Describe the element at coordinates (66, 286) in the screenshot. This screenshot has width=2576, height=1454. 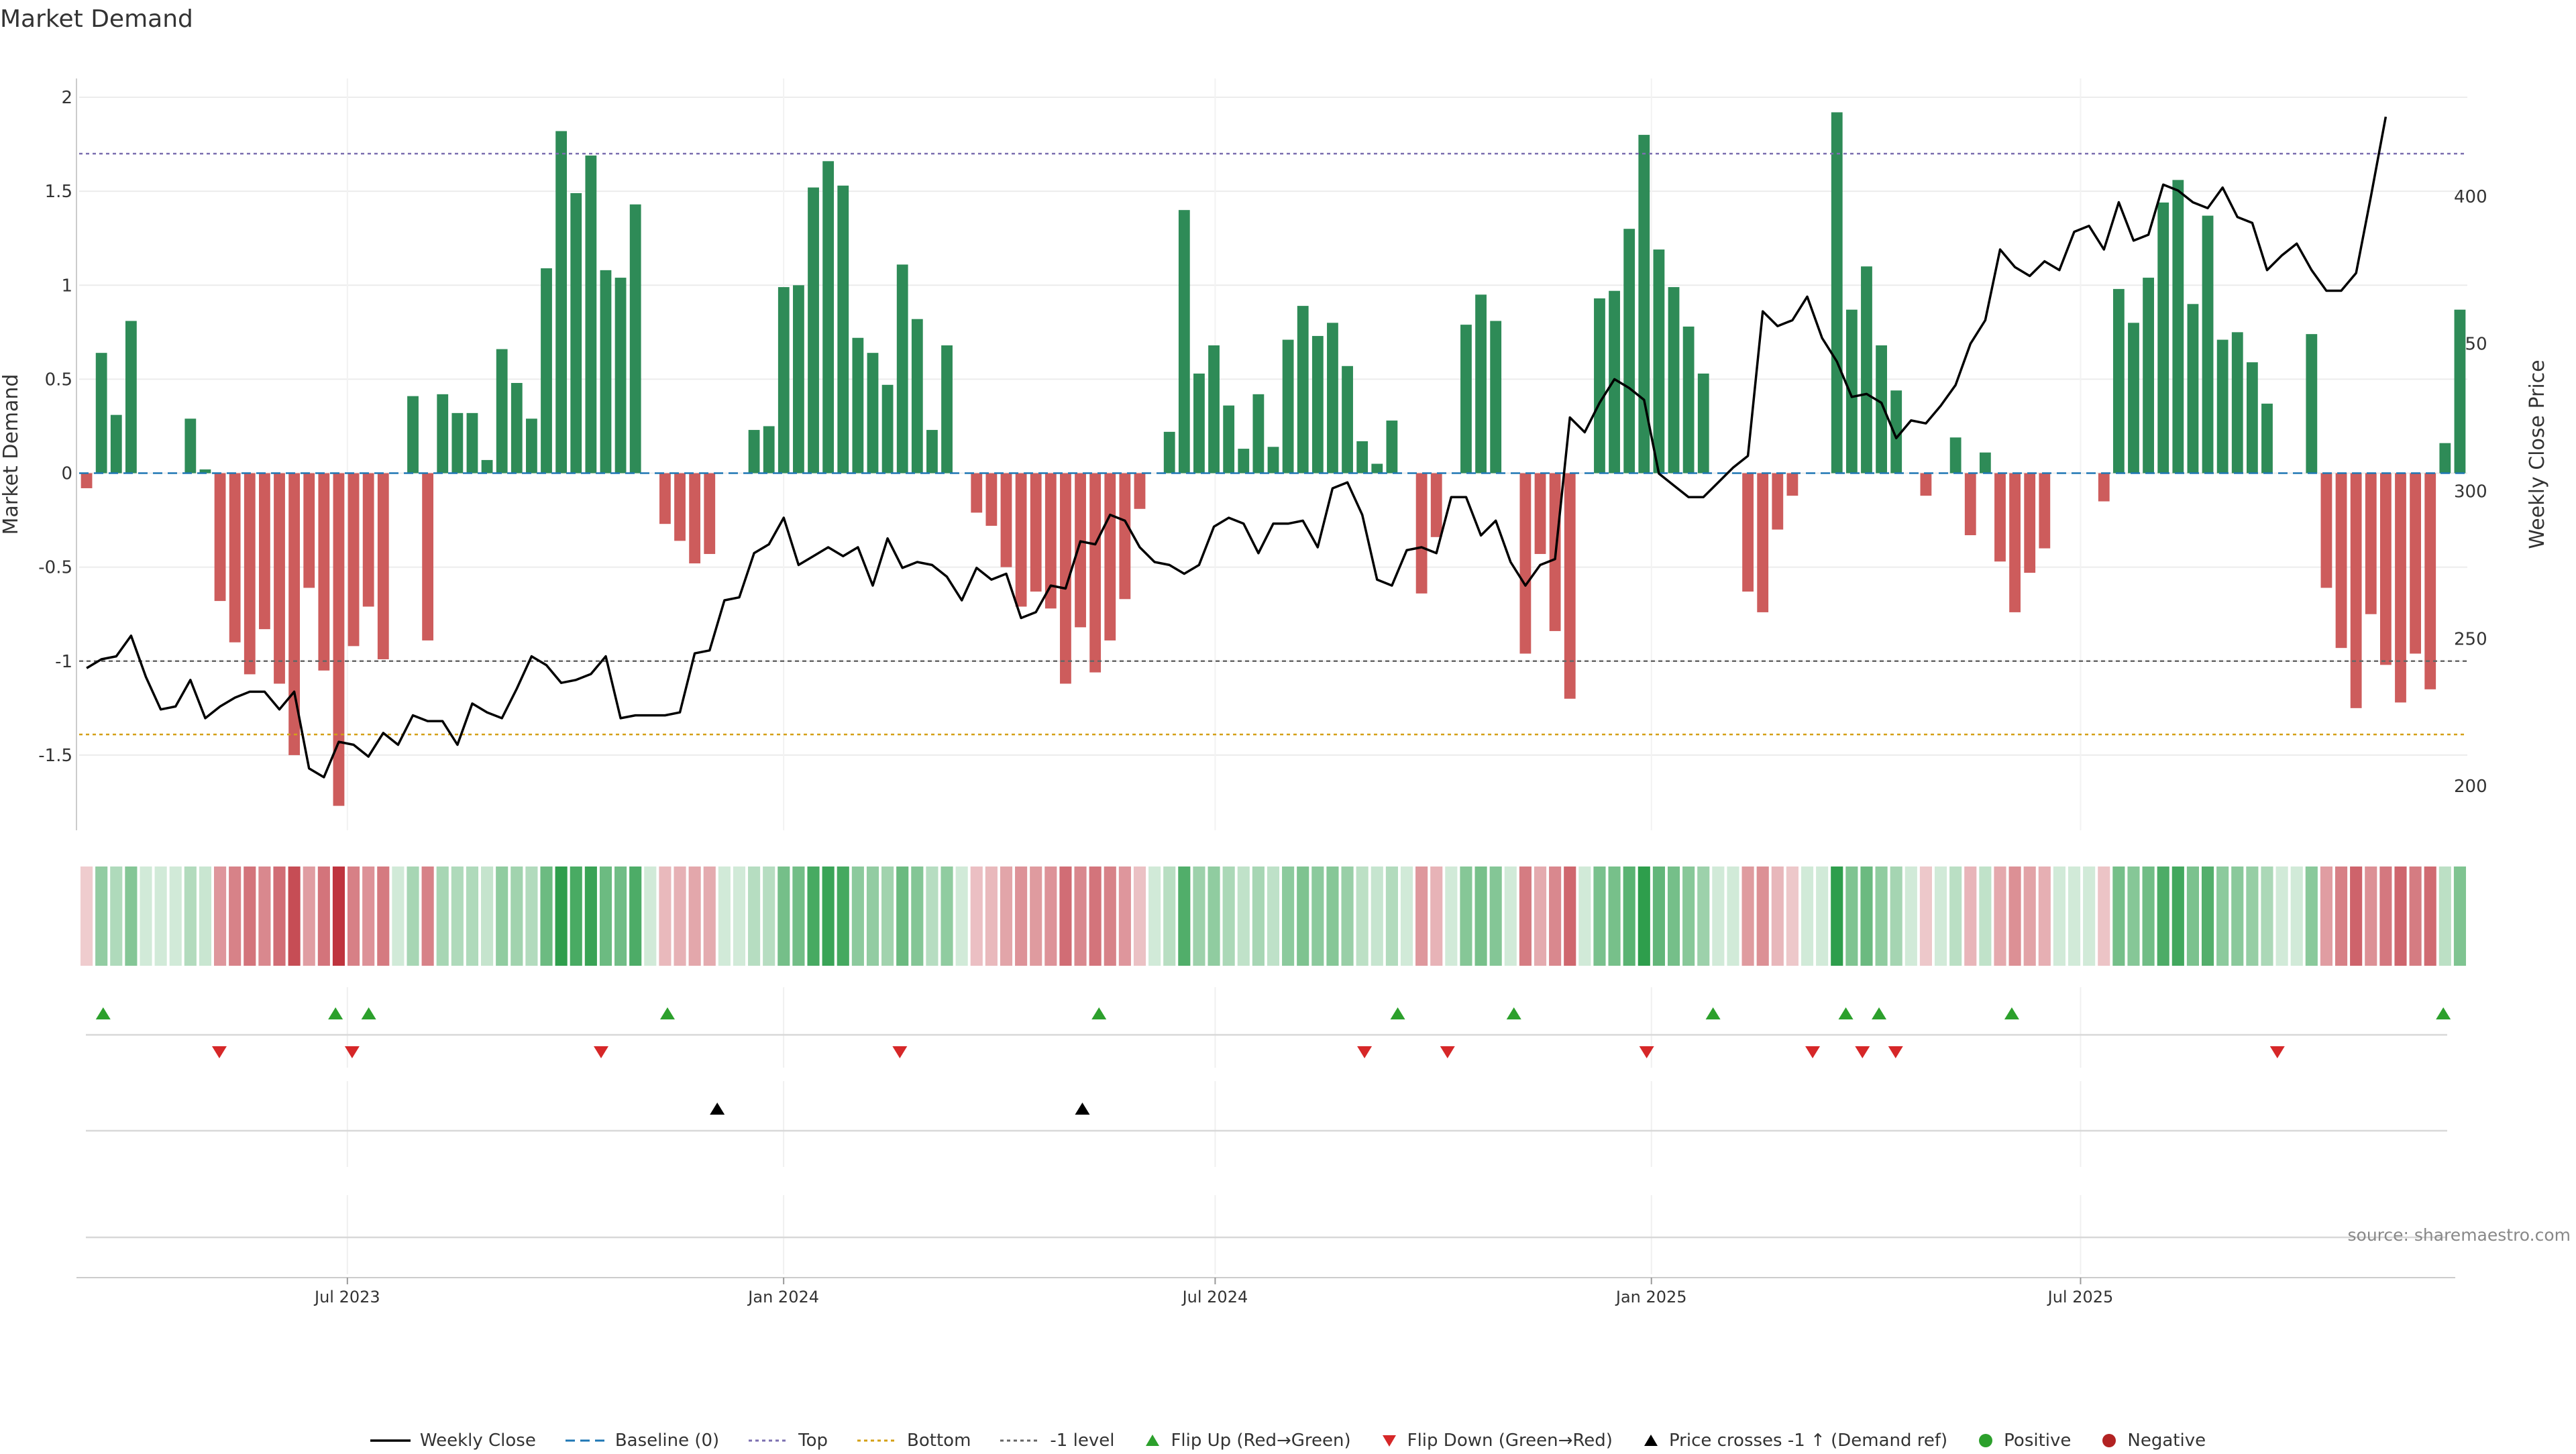
I see `y-tick-label: 1` at that location.